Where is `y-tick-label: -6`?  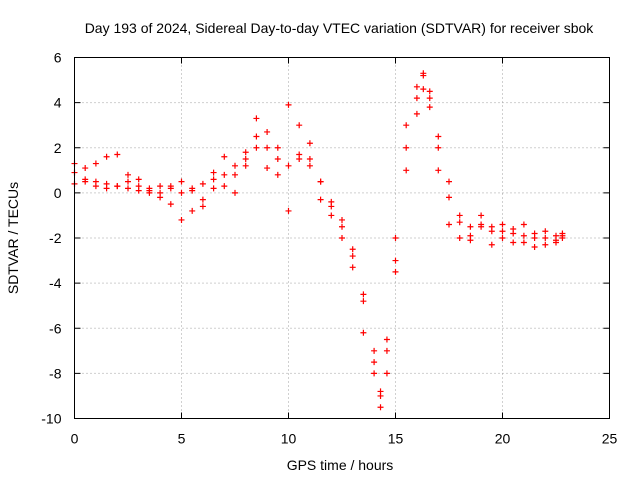
y-tick-label: -6 is located at coordinates (55, 328).